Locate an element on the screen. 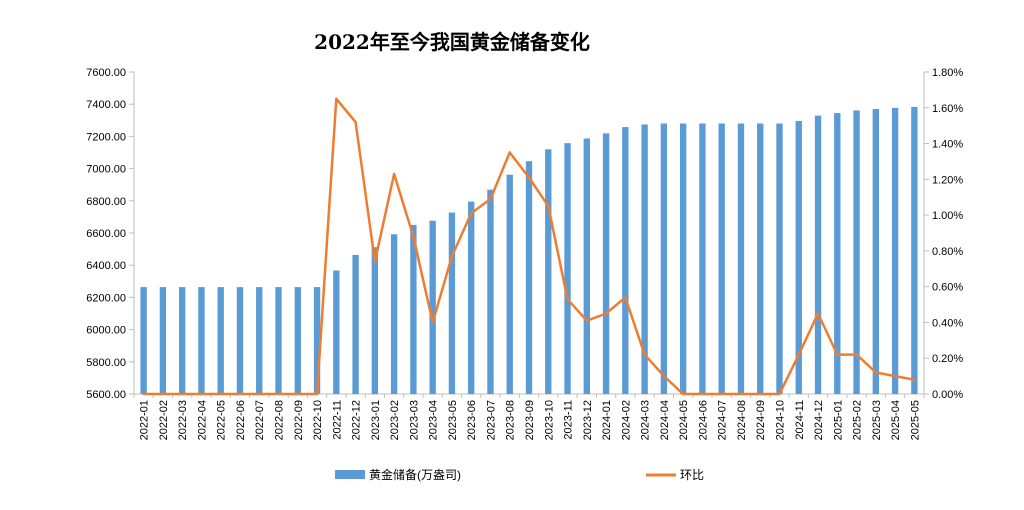  x-tick-label: 2024-12 is located at coordinates (819, 420).